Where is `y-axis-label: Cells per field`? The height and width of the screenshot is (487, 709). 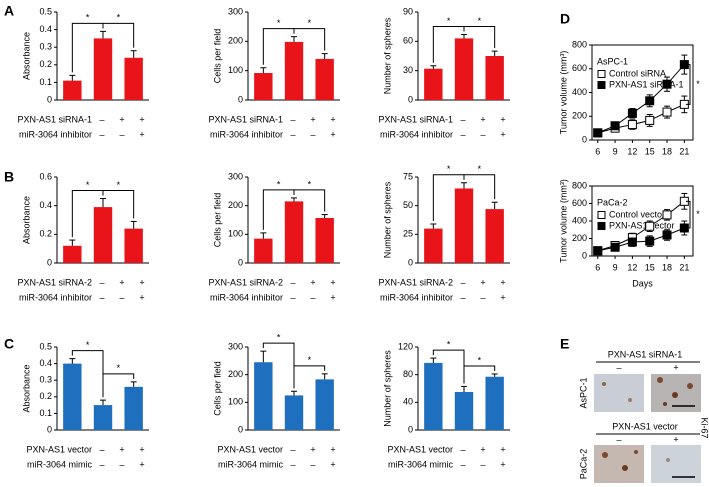 y-axis-label: Cells per field is located at coordinates (217, 388).